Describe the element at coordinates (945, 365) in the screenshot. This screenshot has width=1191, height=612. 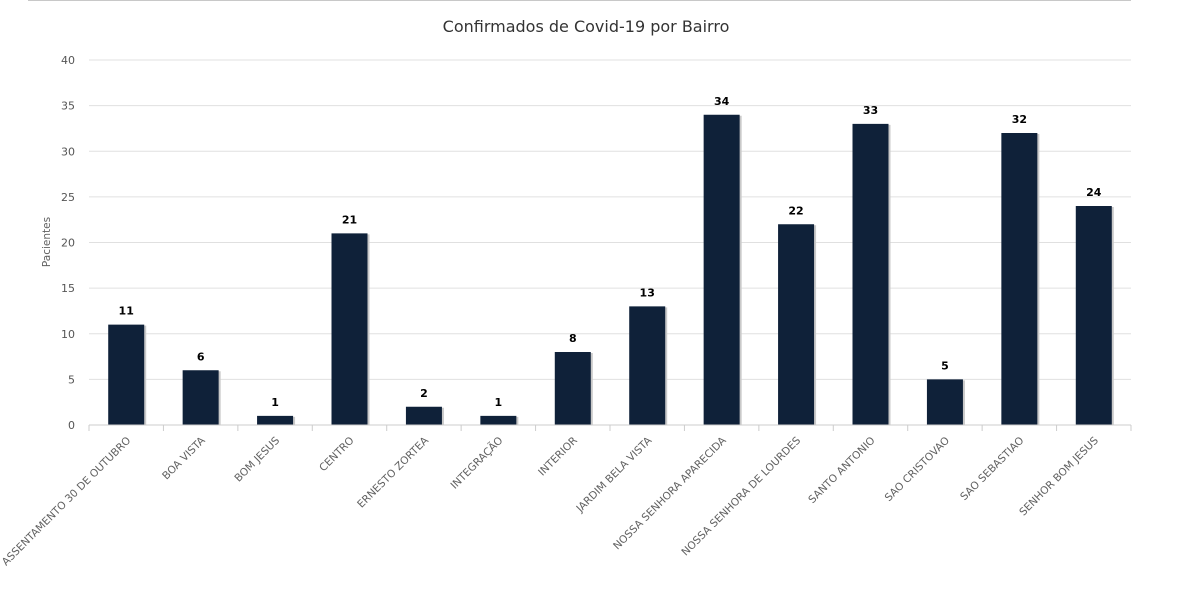
I see `data-label: 5` at that location.